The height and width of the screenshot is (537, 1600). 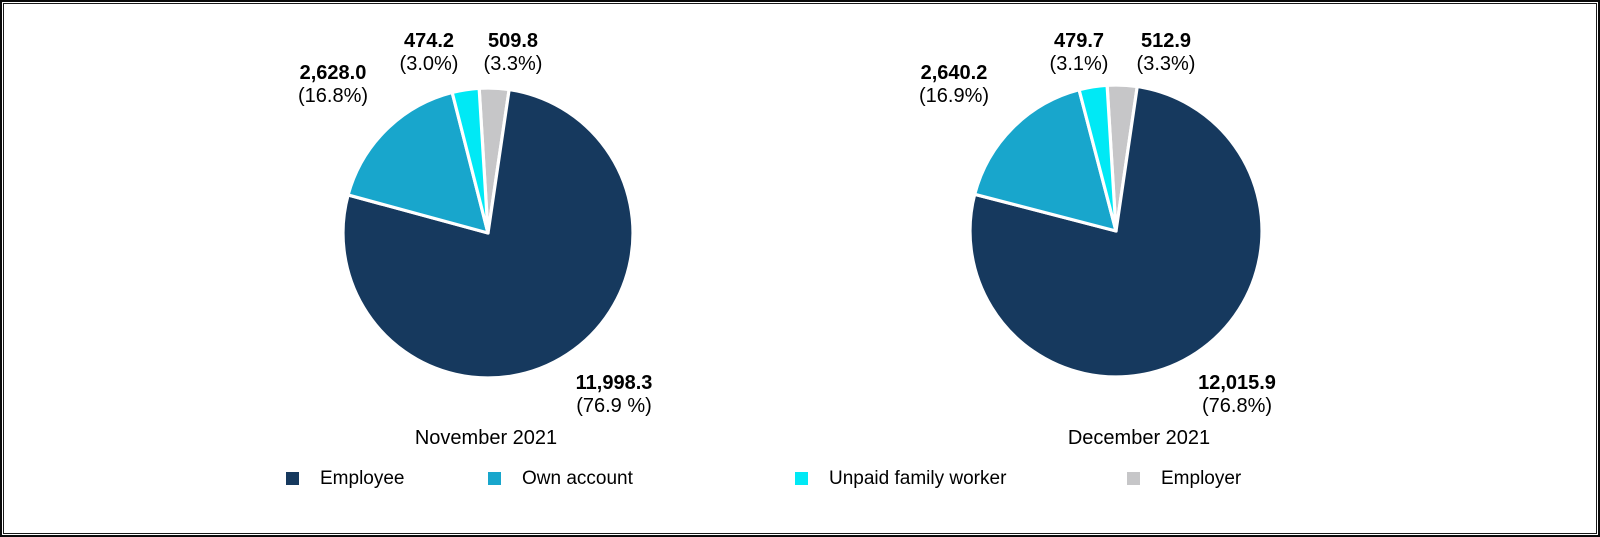 What do you see at coordinates (954, 73) in the screenshot?
I see `dec-own-account-value: 2,640.2` at bounding box center [954, 73].